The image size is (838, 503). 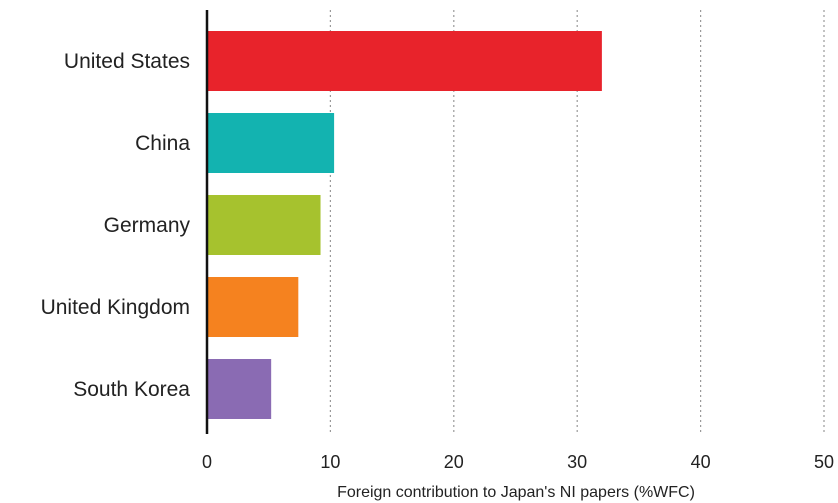 What do you see at coordinates (330, 462) in the screenshot?
I see `x-tick-label-10: 10` at bounding box center [330, 462].